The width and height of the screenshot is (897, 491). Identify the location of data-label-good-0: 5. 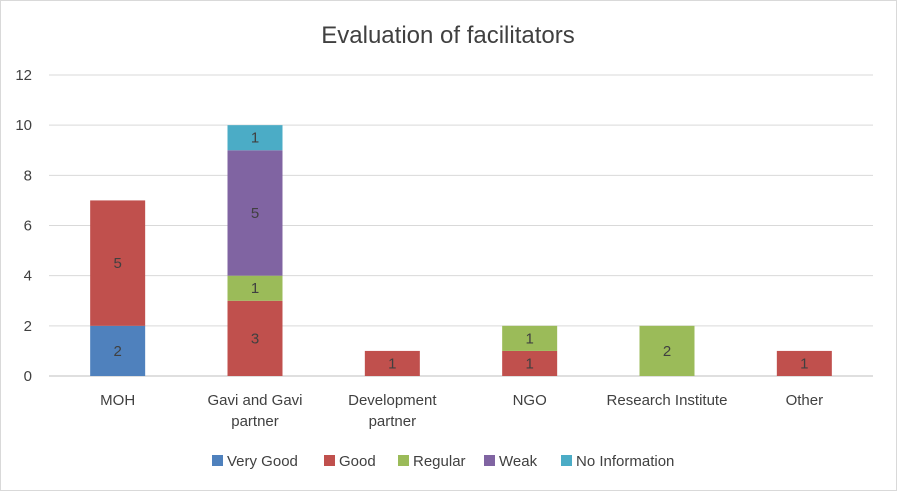
(117, 263).